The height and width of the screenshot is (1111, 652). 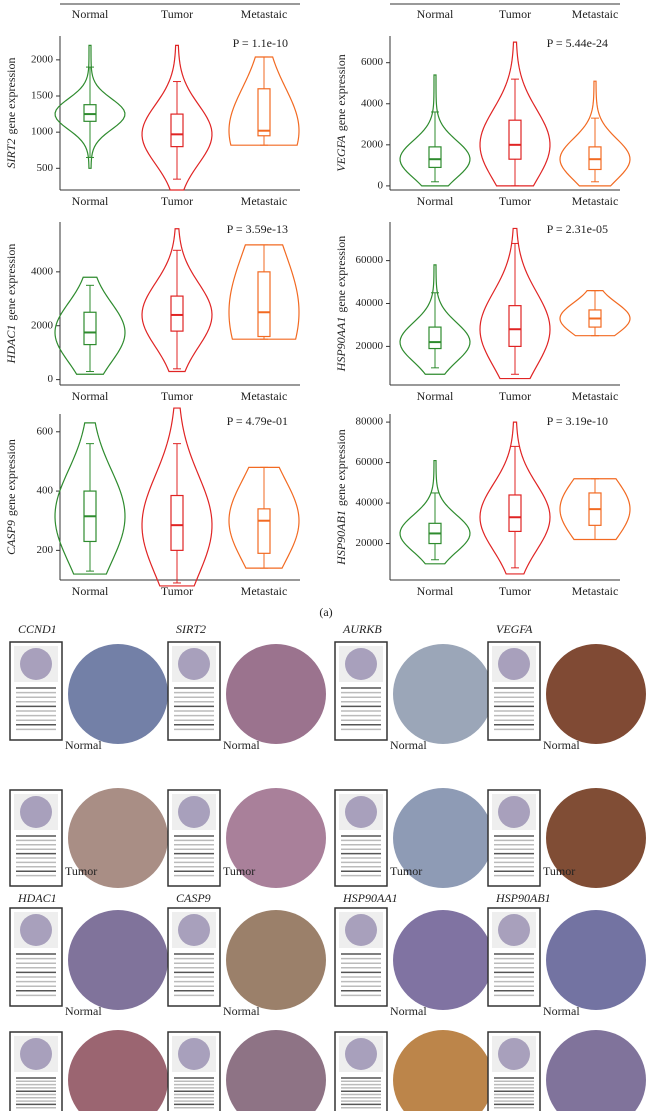 I want to click on y-tick-label: 400, so click(x=45, y=491).